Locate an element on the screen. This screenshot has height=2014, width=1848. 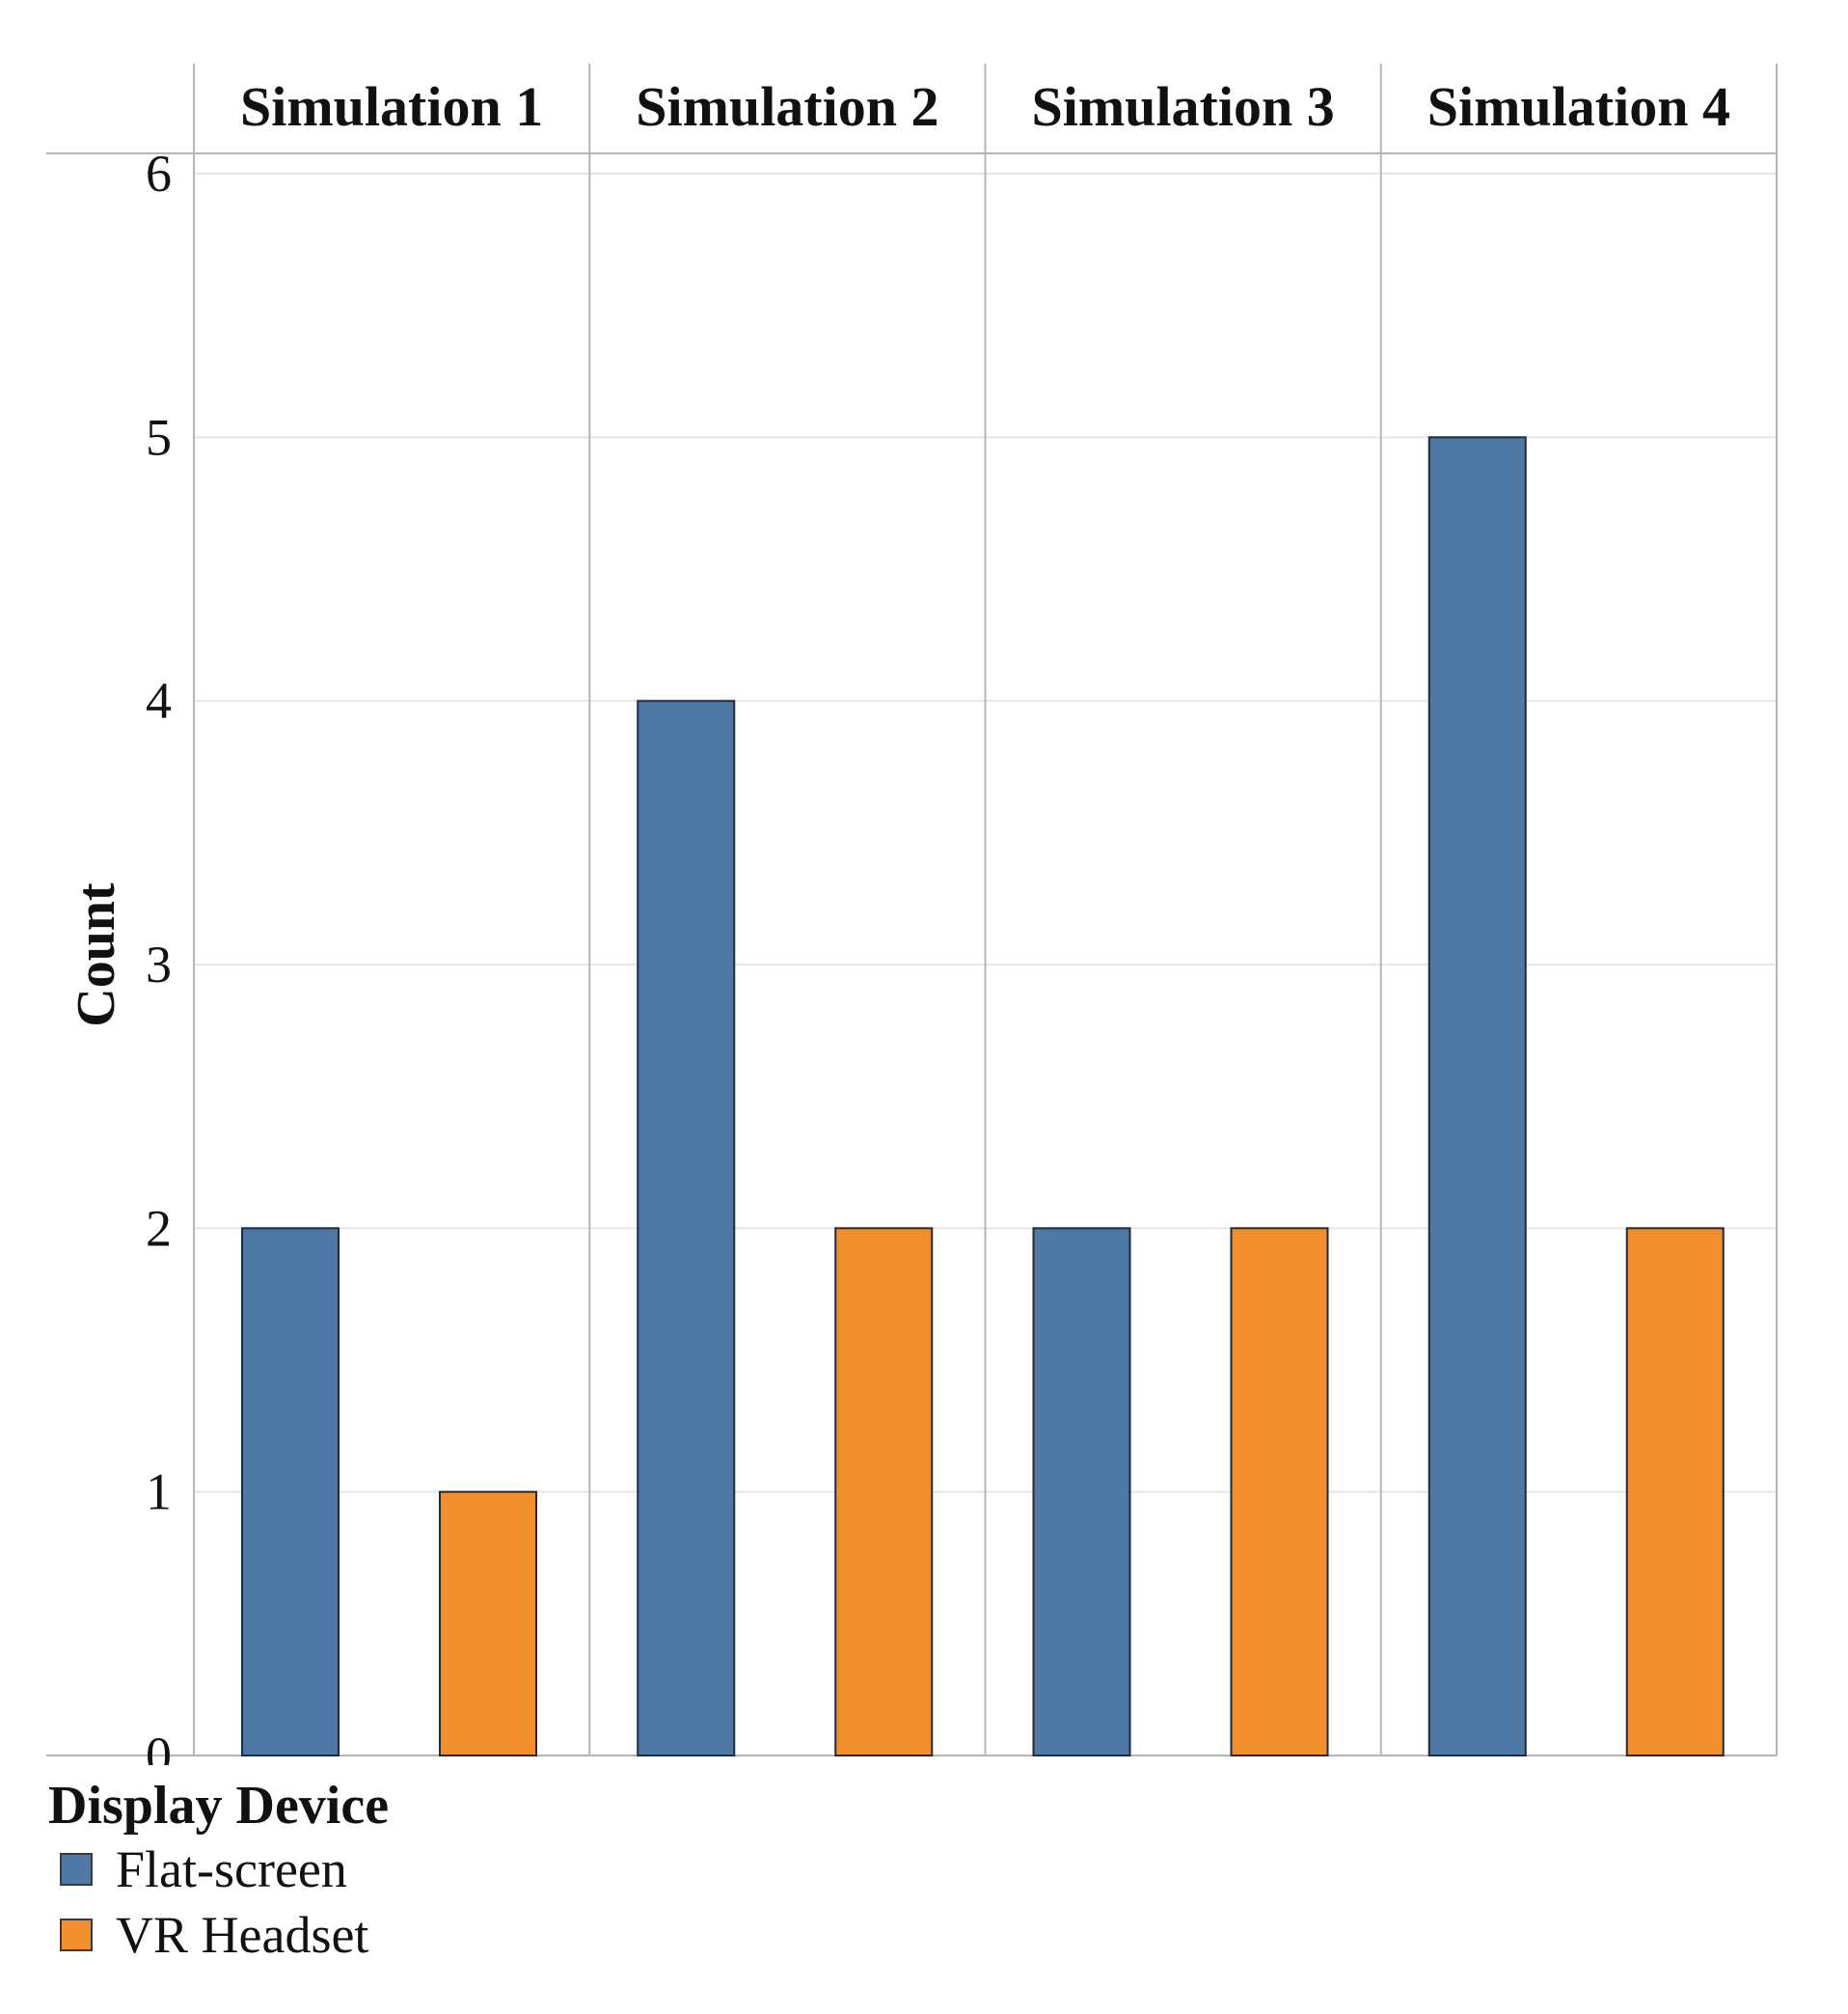
legend: Display Device Flat-screen VR Headset is located at coordinates (218, 1871).